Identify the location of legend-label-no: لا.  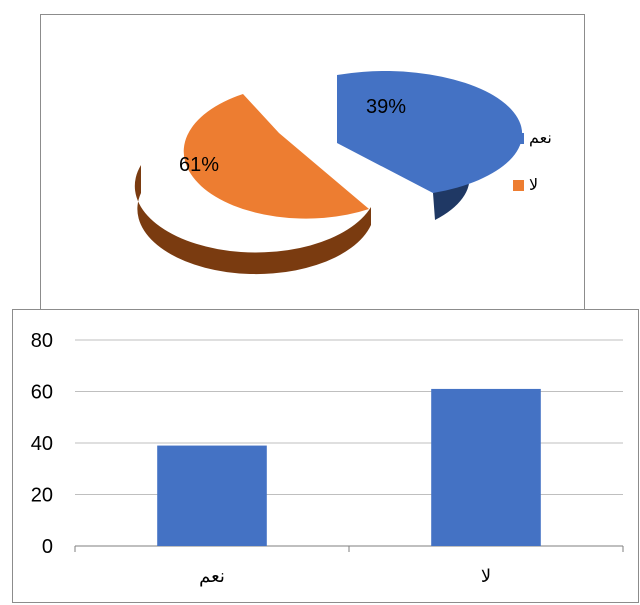
(533, 185).